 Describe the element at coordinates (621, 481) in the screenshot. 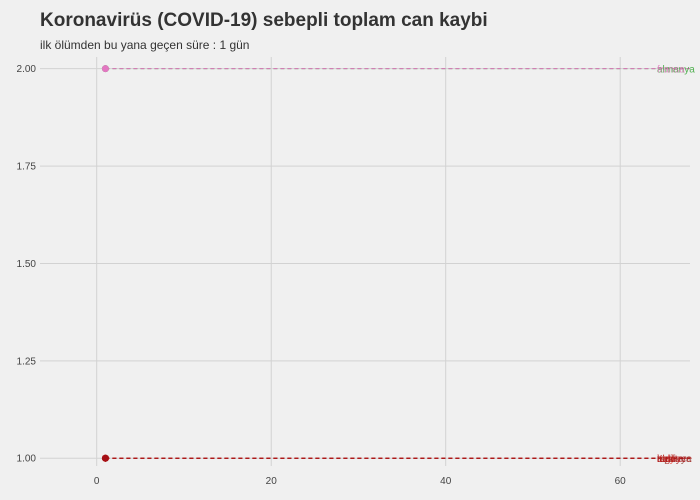

I see `x-tick-label: 60` at that location.